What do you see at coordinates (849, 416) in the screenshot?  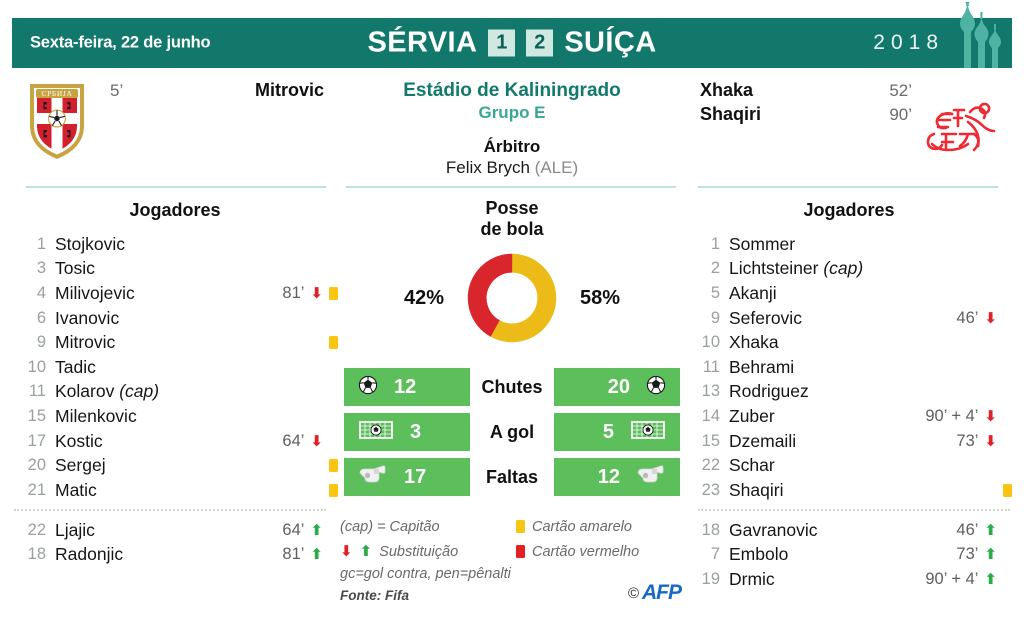 I see `player-row: 14 Zuber 90’ + 4’ ⬇` at bounding box center [849, 416].